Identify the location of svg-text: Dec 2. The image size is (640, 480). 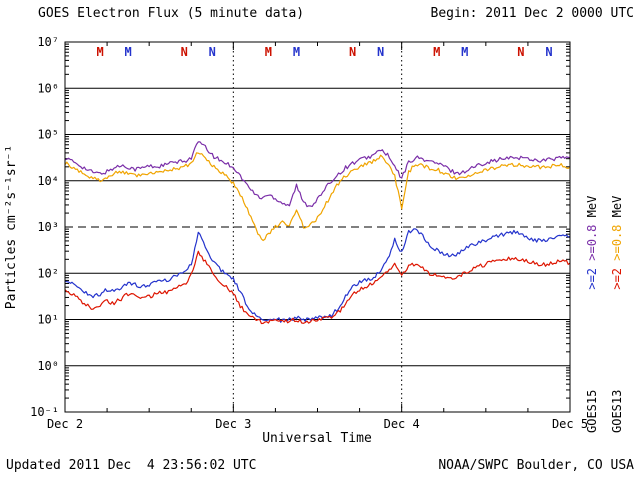
(65, 424).